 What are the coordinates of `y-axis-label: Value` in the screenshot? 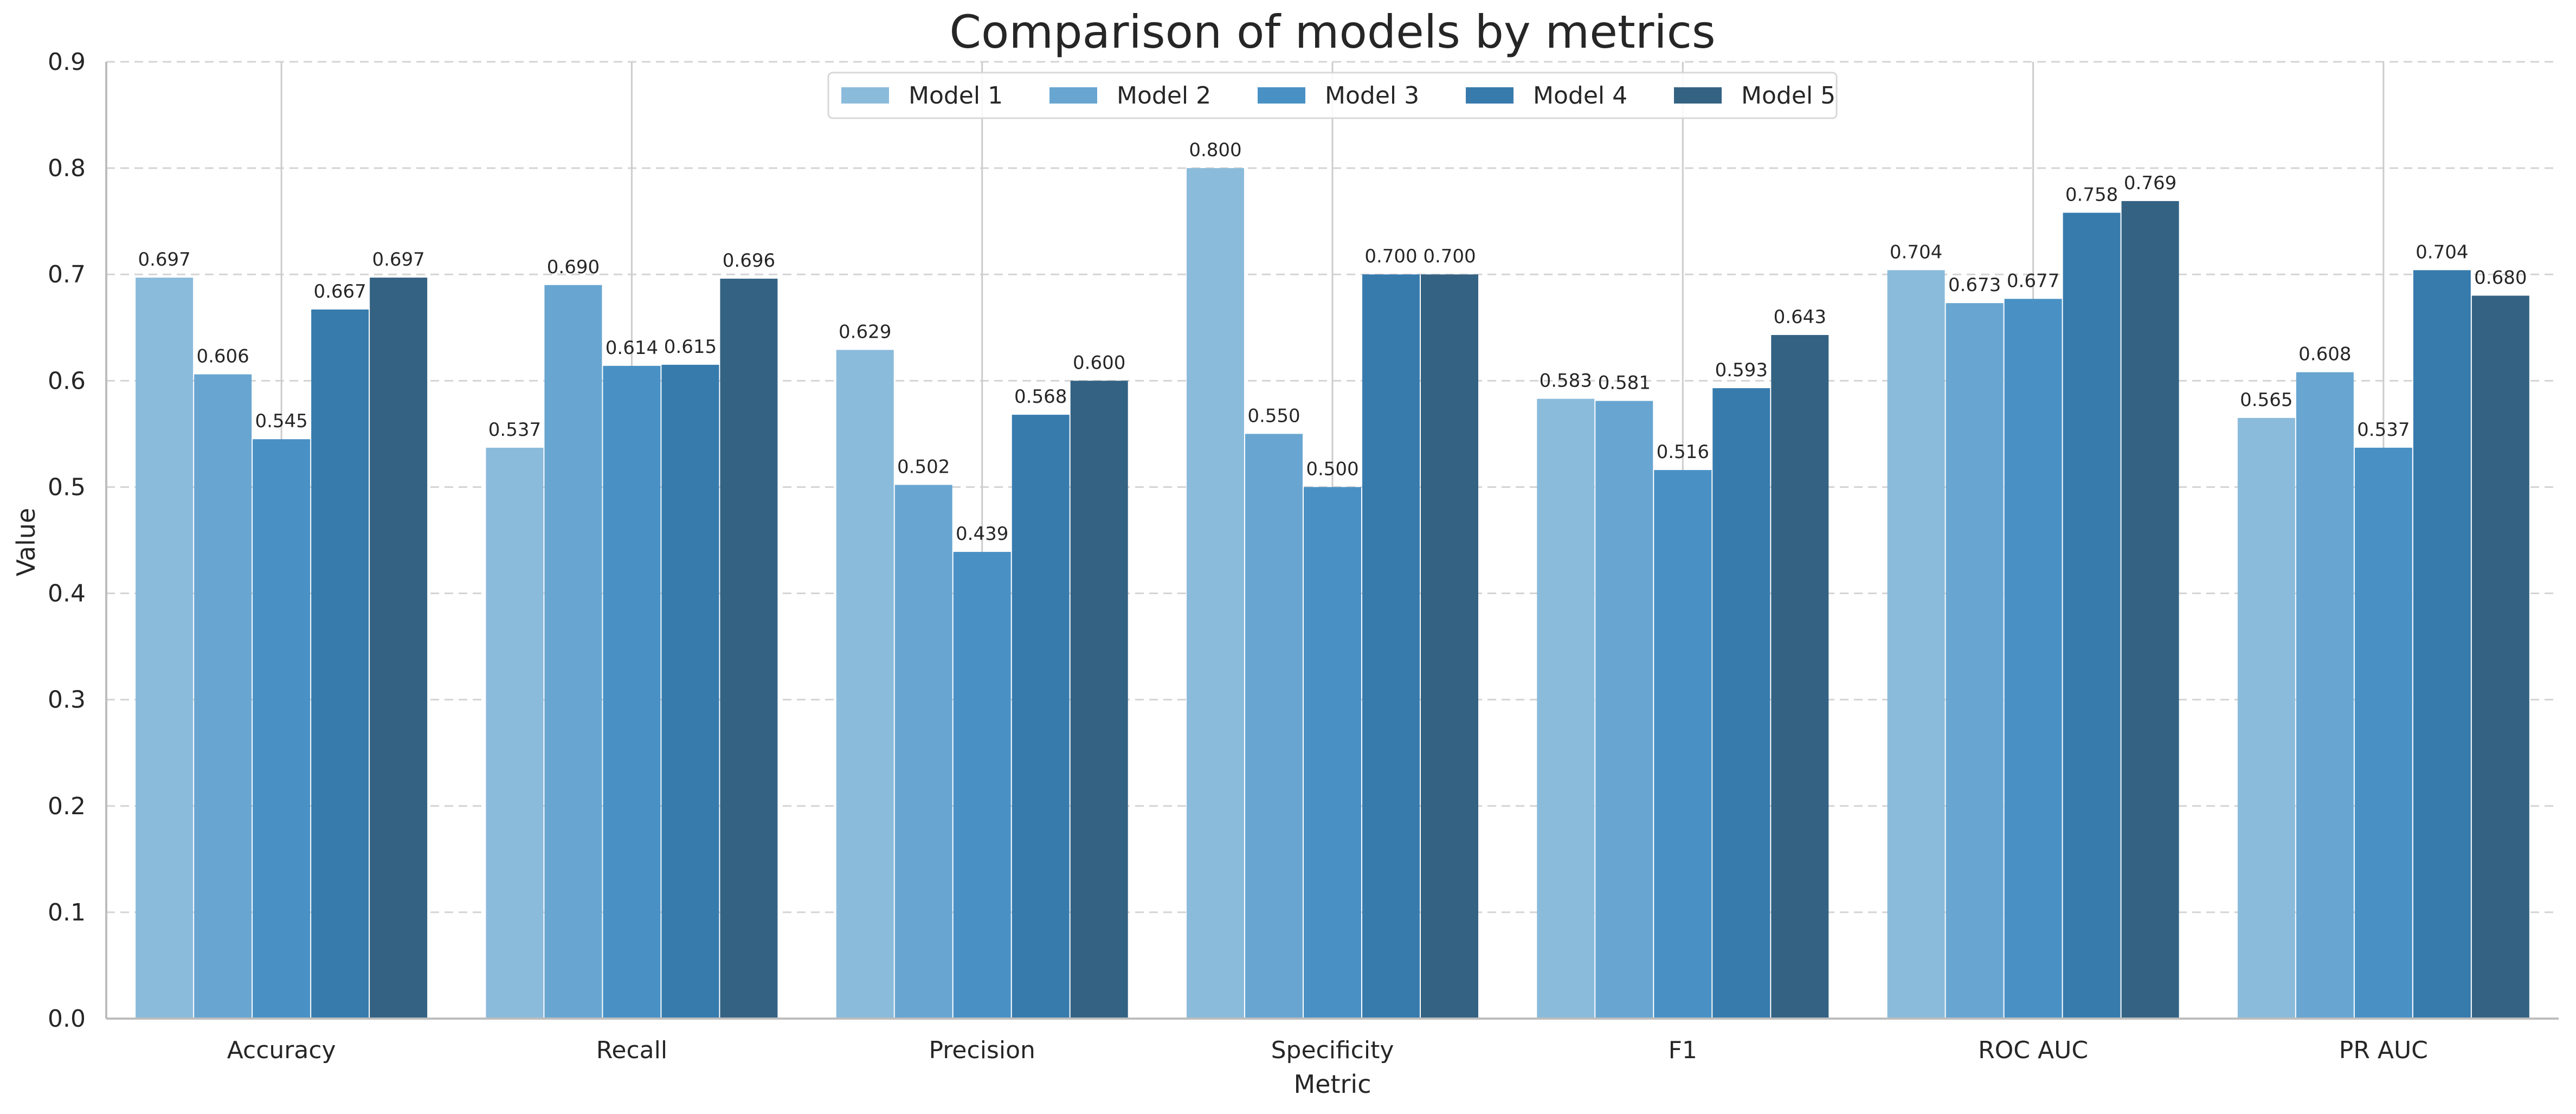 It's located at (26, 542).